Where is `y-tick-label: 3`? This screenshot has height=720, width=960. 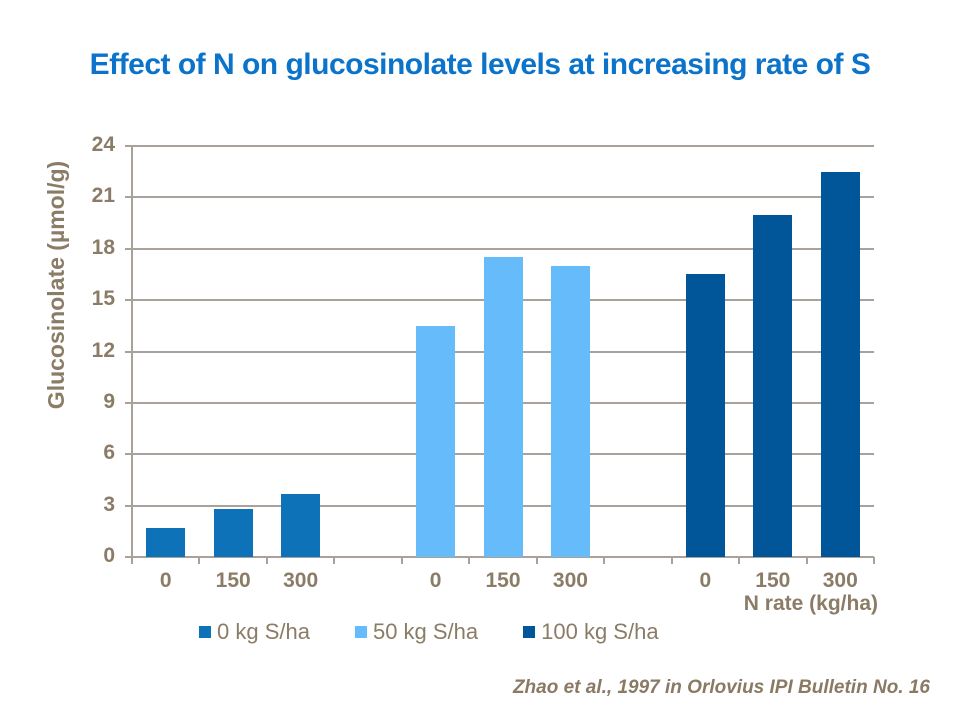 y-tick-label: 3 is located at coordinates (109, 504).